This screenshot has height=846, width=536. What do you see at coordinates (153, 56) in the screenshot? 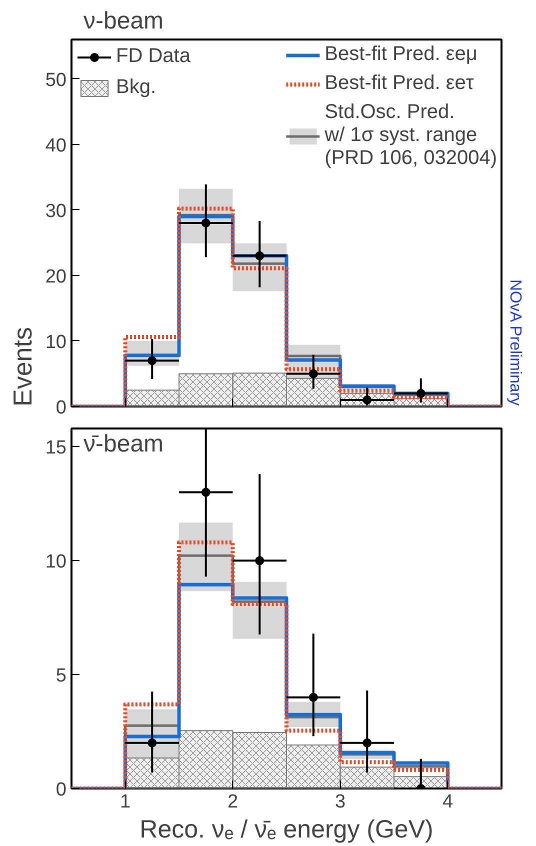
I see `legend-label: FD Data` at bounding box center [153, 56].